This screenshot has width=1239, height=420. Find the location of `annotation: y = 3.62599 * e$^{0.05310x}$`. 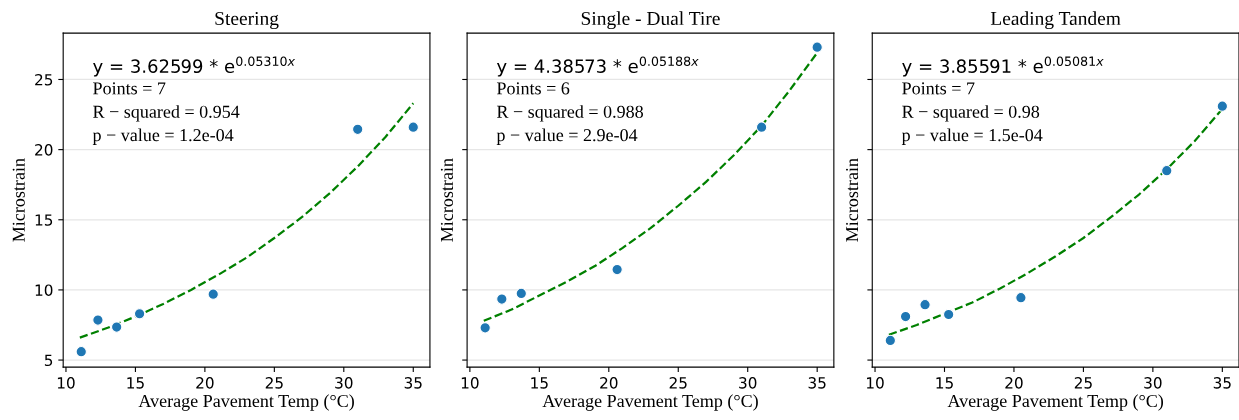

annotation: y = 3.62599 * e$^{0.05310x}$ is located at coordinates (194, 66).